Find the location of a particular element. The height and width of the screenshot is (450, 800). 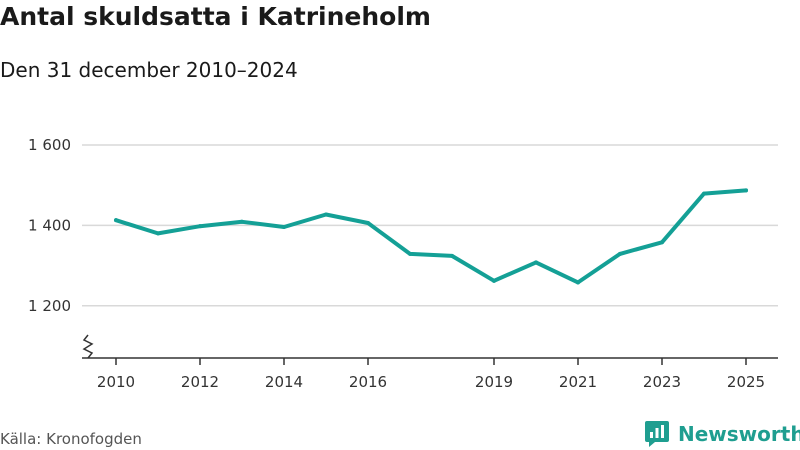

y-tick-label: 1 400 is located at coordinates (49, 225).